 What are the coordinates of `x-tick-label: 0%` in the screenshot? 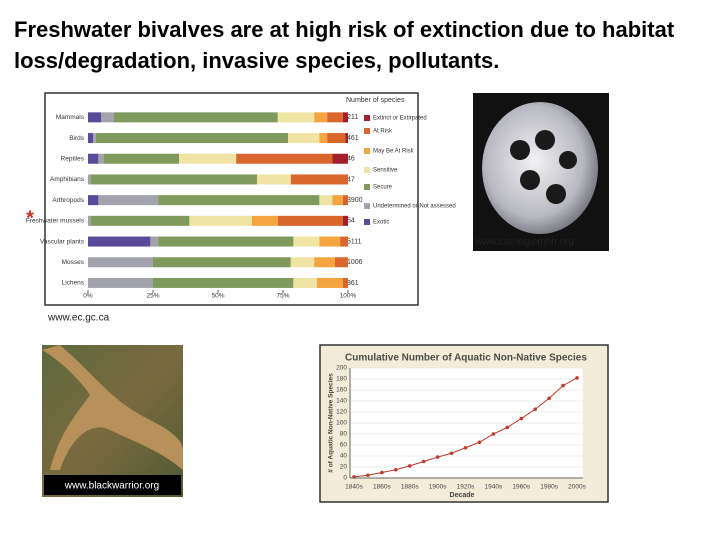 It's located at (88, 296).